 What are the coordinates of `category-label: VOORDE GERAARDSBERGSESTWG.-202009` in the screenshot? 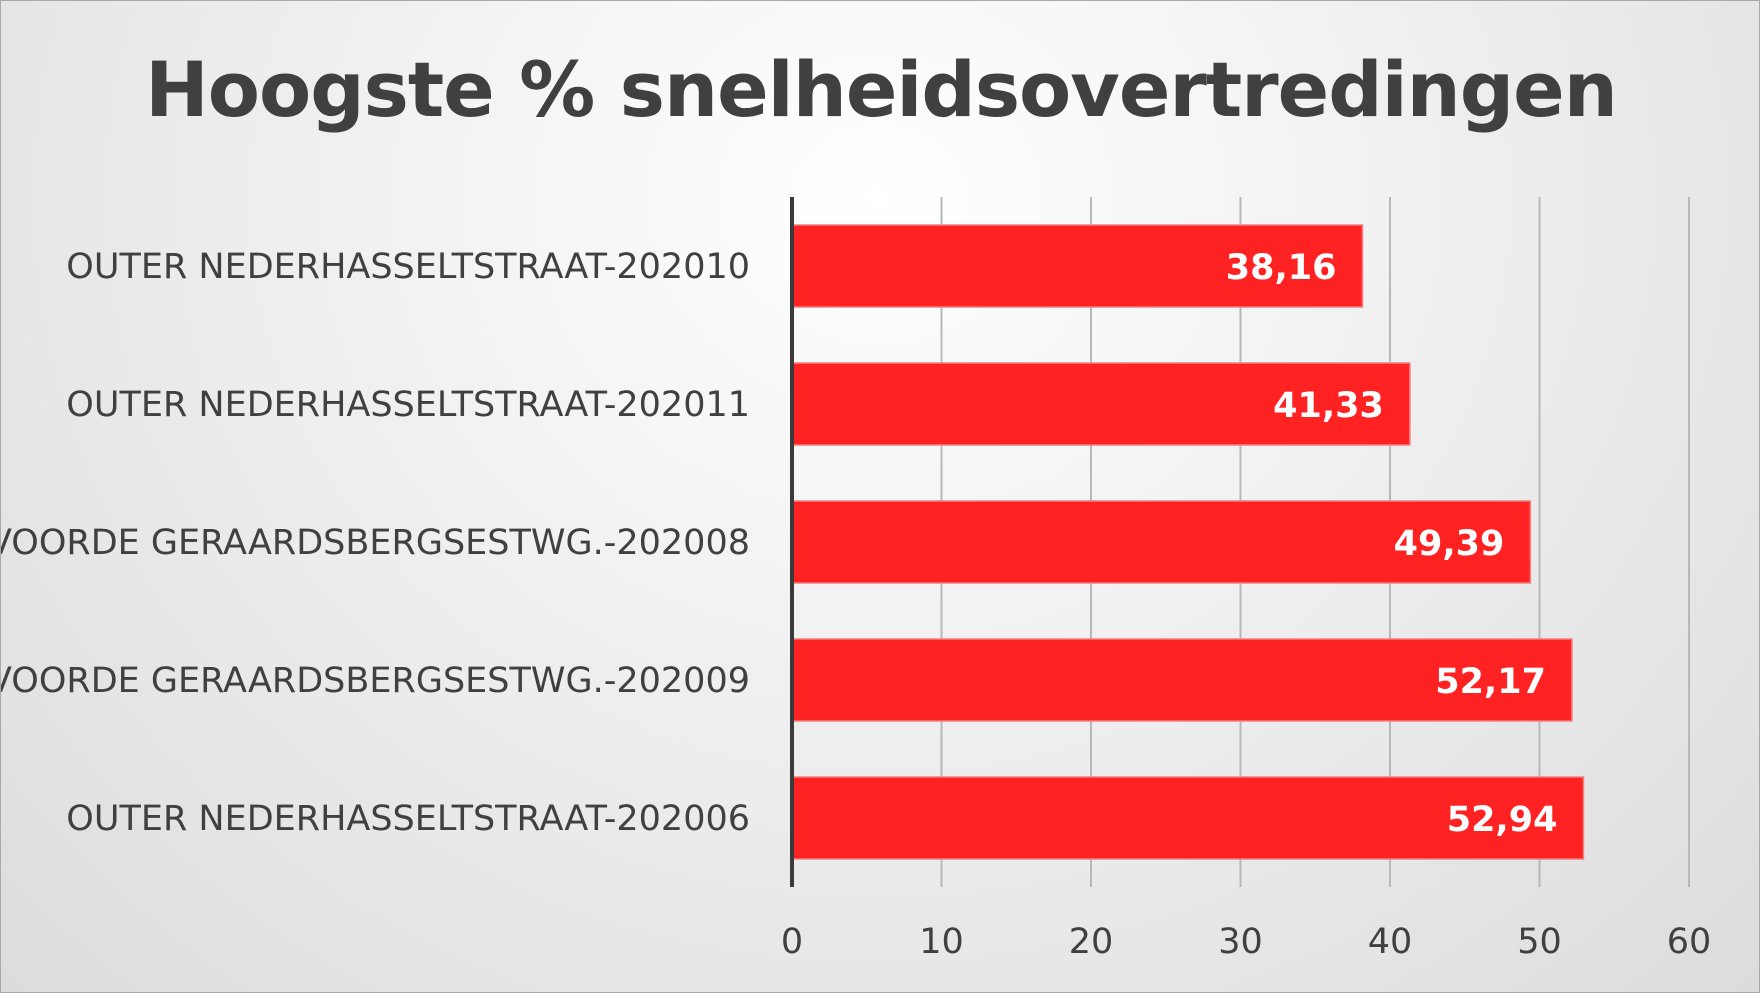 It's located at (375, 681).